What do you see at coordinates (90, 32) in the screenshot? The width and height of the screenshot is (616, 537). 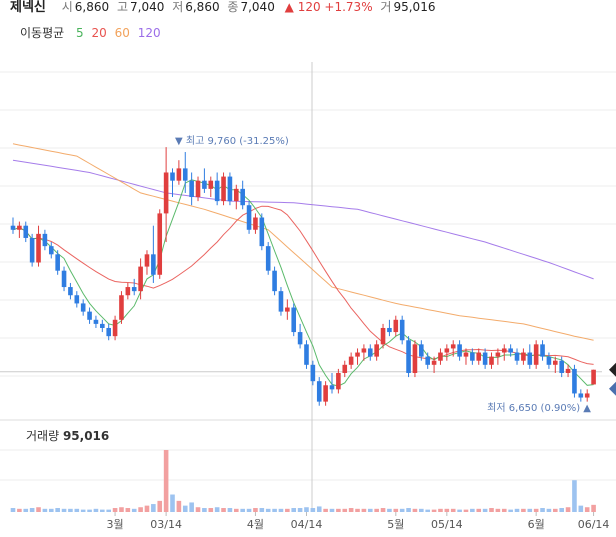 I see `moving-average-legend: 이동평균 5 20 60 120` at bounding box center [90, 32].